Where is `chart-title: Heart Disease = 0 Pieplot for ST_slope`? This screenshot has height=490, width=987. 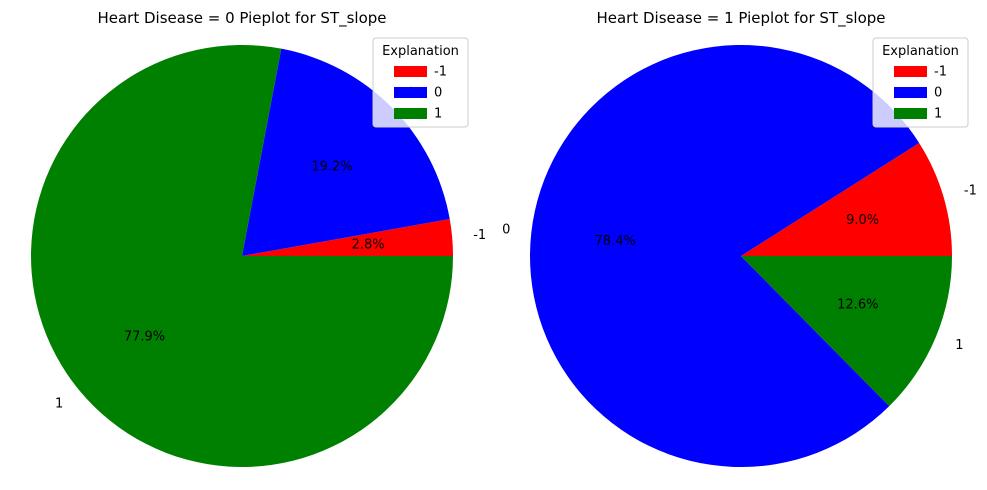
chart-title: Heart Disease = 0 Pieplot for ST_slope is located at coordinates (241, 18).